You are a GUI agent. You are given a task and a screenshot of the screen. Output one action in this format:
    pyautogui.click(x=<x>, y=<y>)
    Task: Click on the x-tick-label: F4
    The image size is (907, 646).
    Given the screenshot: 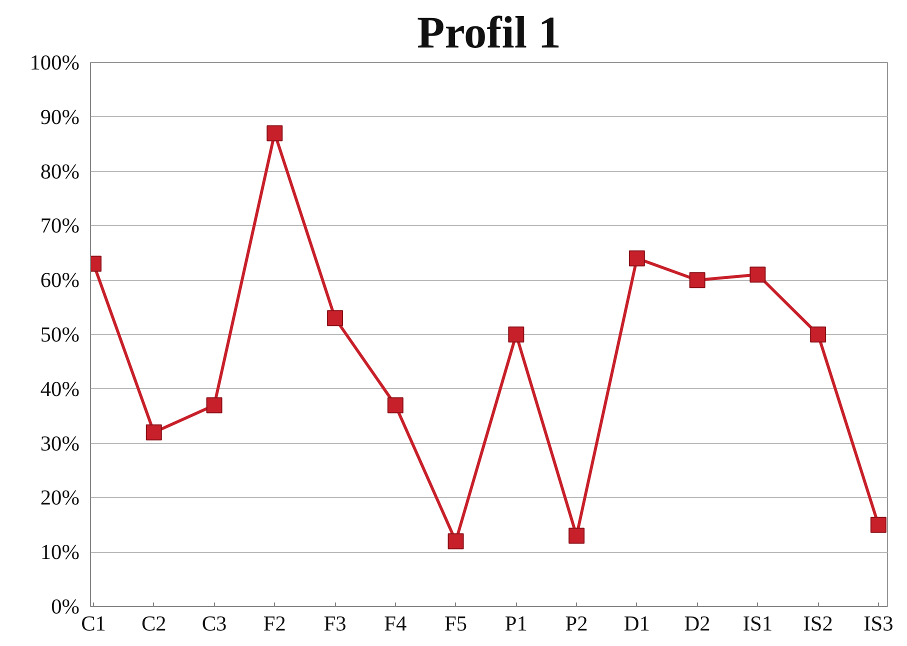 What is the action you would take?
    pyautogui.click(x=396, y=624)
    